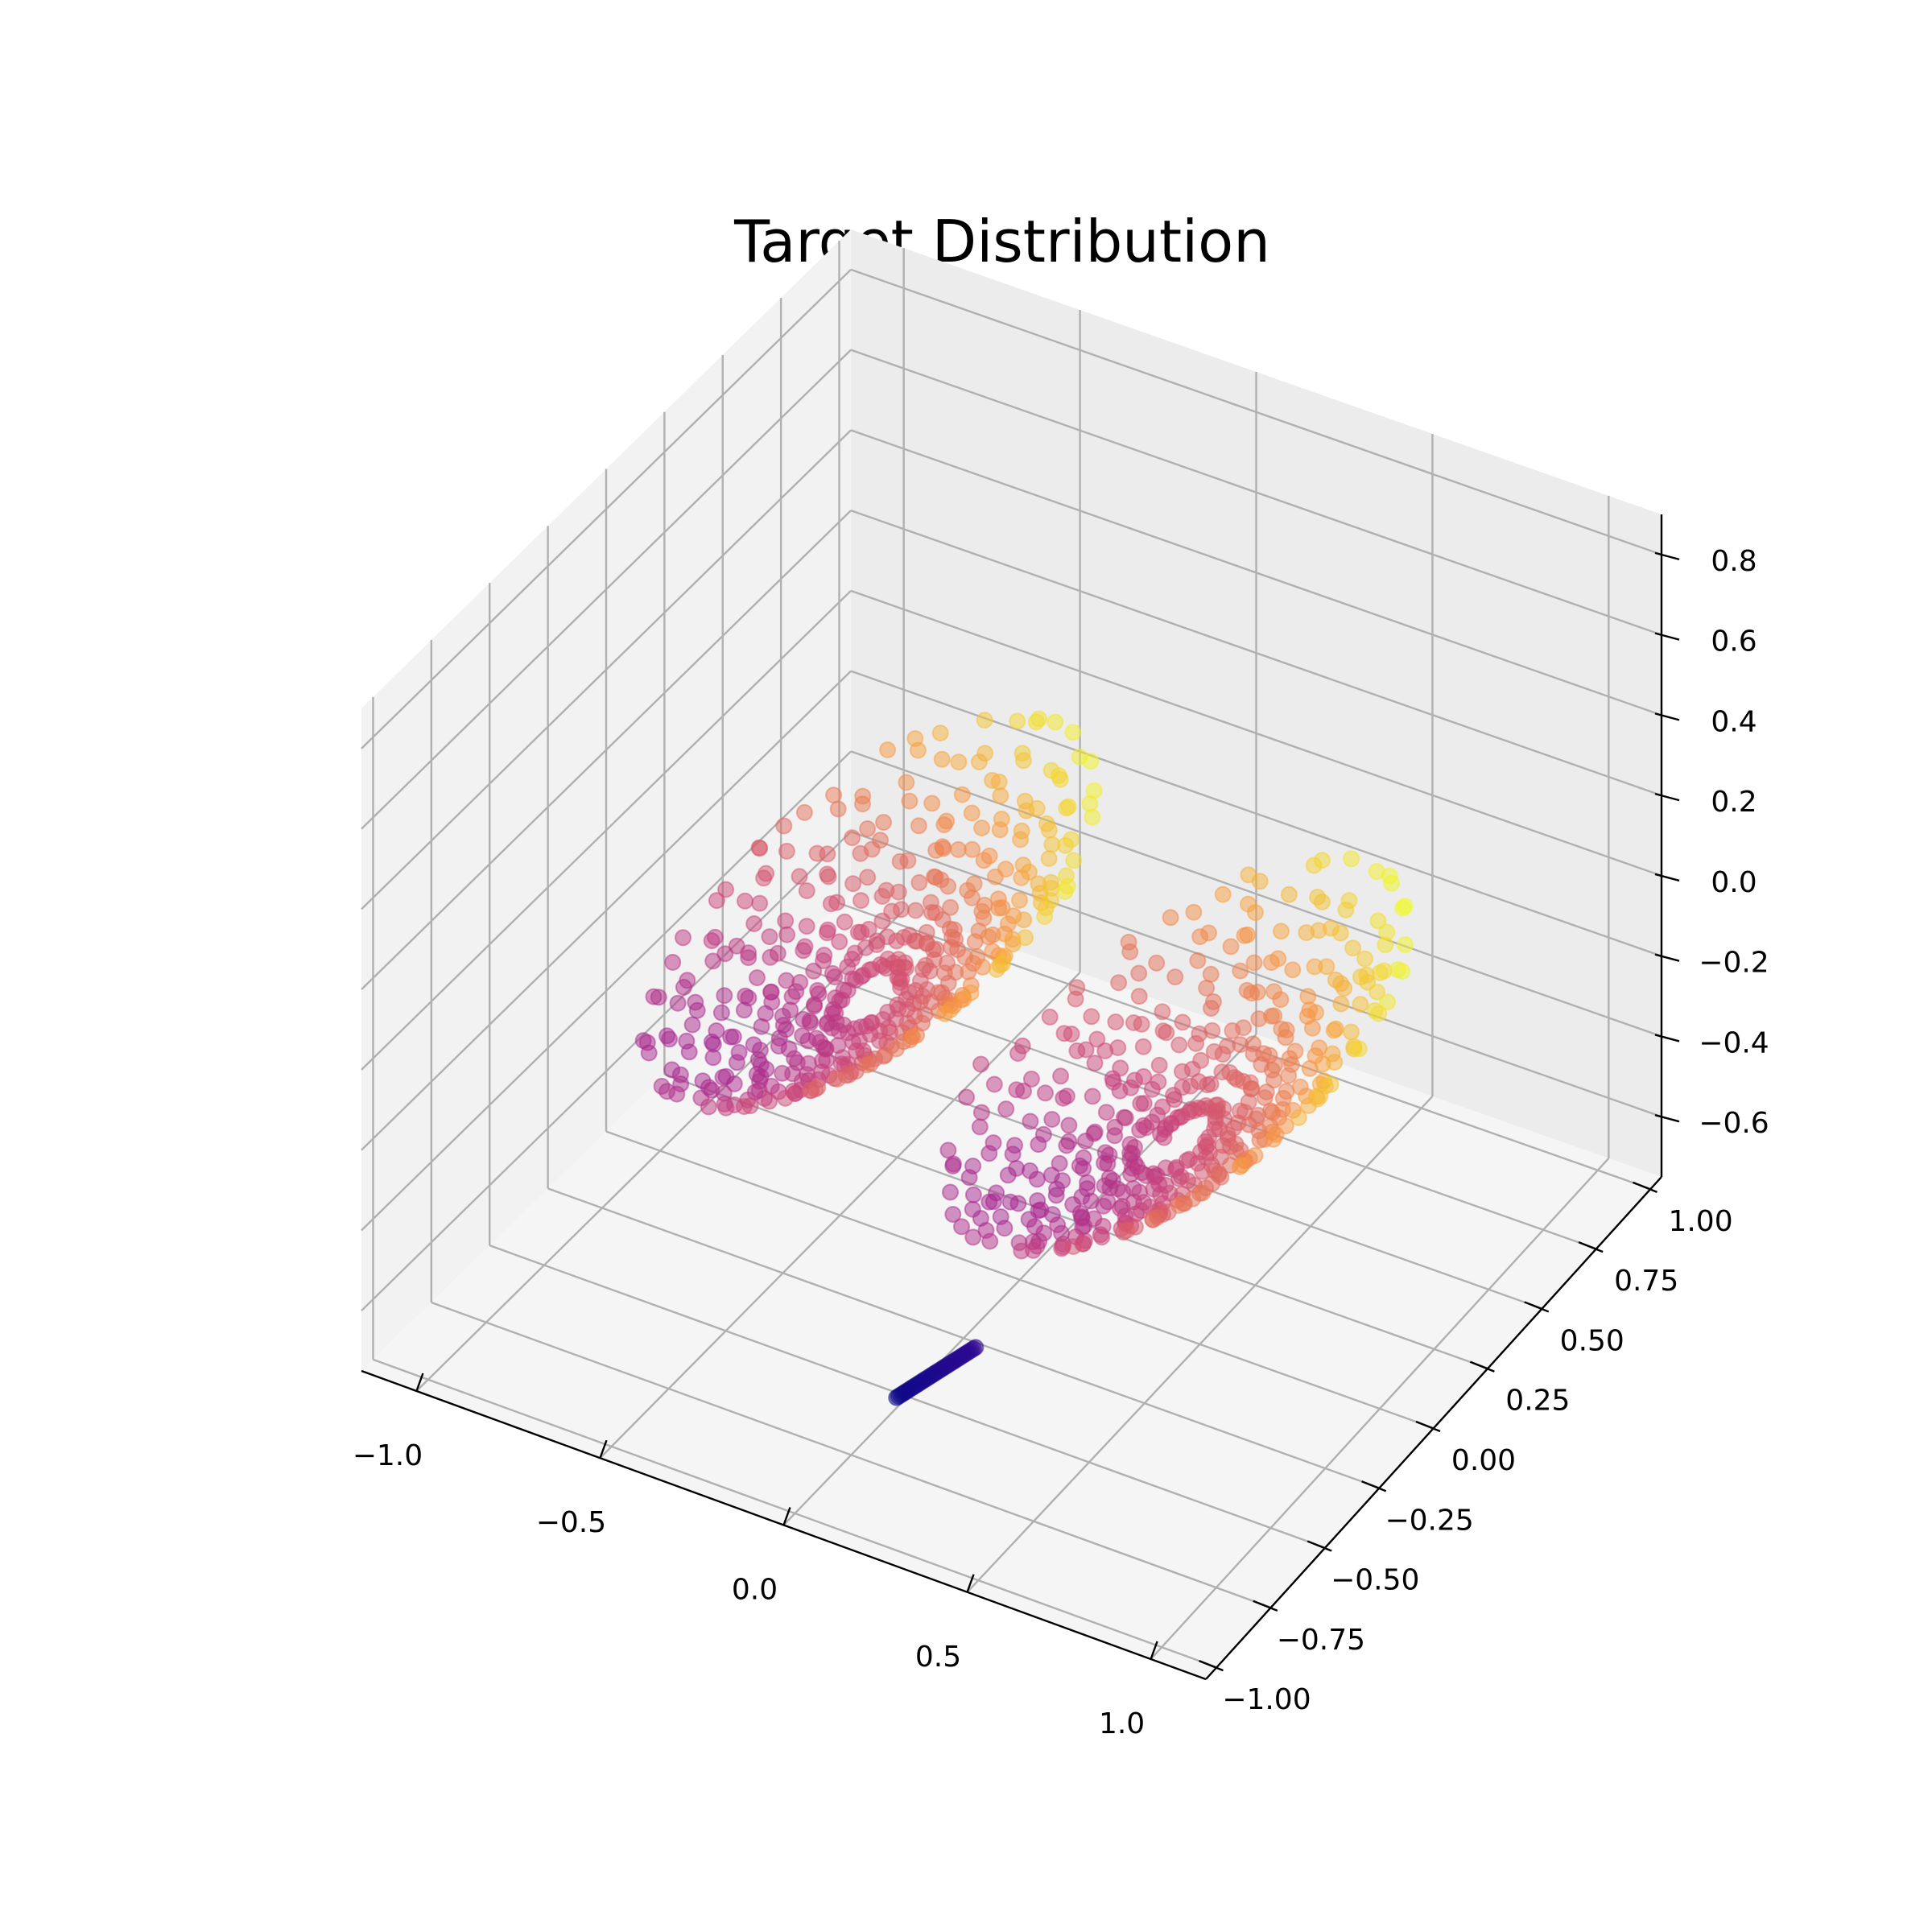 The width and height of the screenshot is (1932, 1932). I want to click on y-tick-label: 0.00, so click(1483, 1460).